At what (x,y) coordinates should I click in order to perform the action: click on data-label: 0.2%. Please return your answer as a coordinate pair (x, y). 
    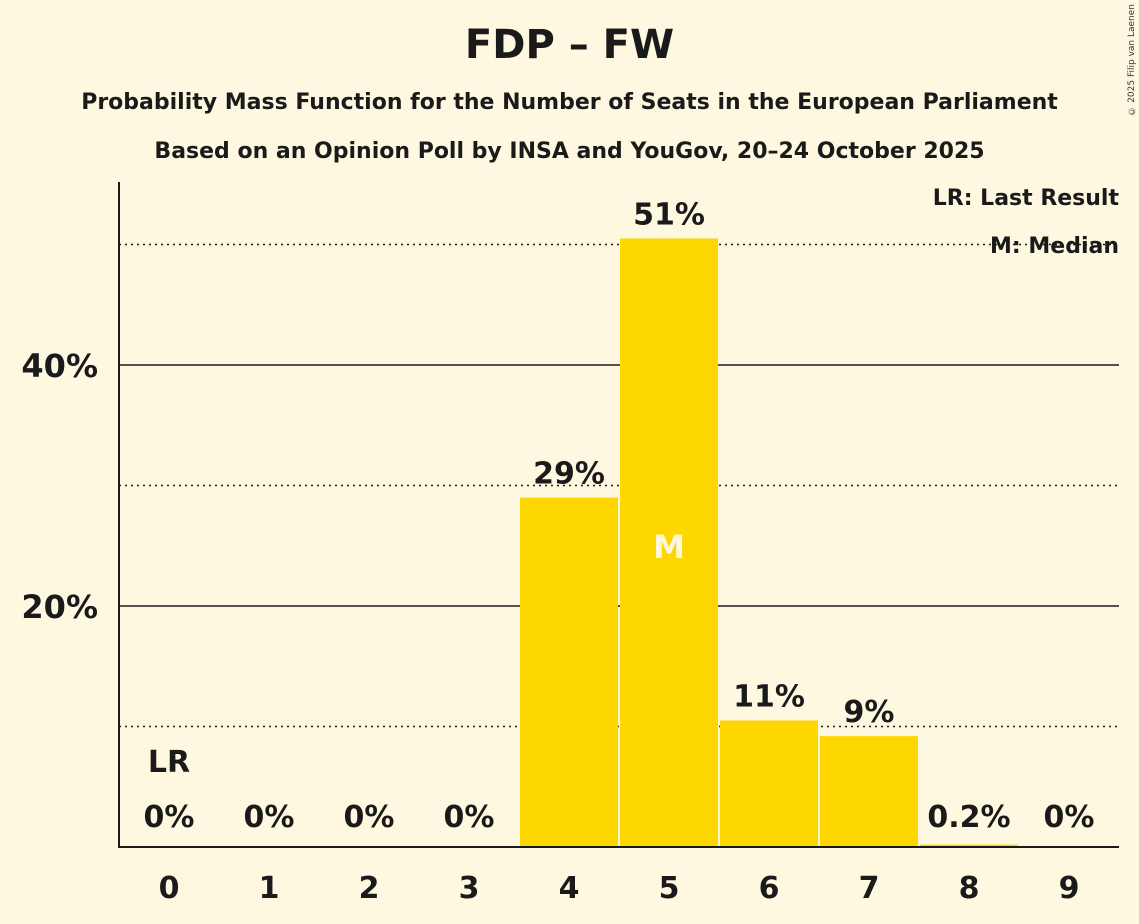
    Looking at the image, I should click on (968, 817).